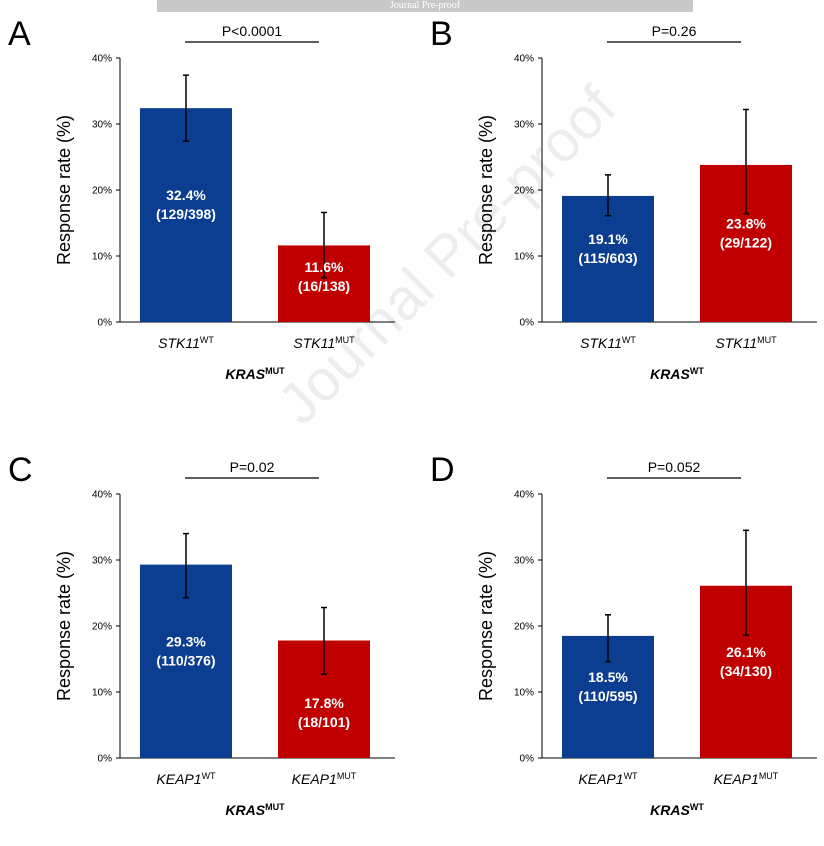 This screenshot has height=846, width=824. Describe the element at coordinates (324, 703) in the screenshot. I see `bar-value-label: 17.8%` at that location.